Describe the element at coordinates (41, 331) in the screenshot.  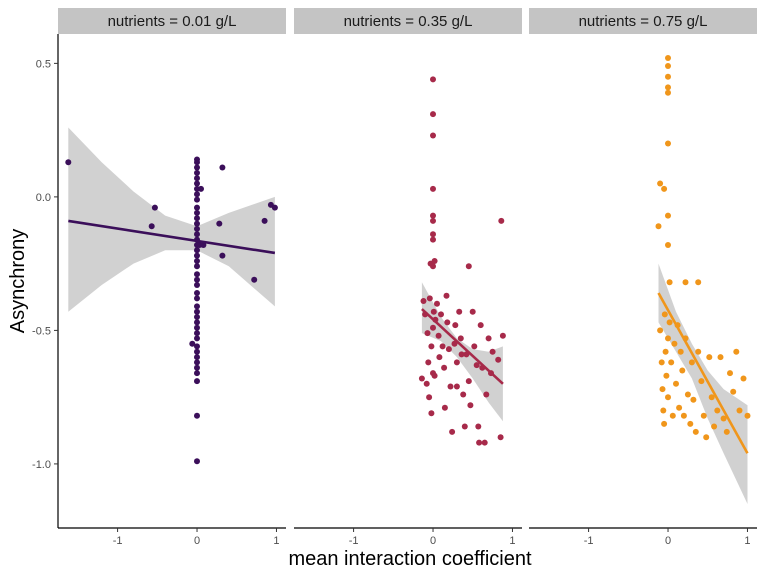
I see `y-tick-label: -0.5` at that location.